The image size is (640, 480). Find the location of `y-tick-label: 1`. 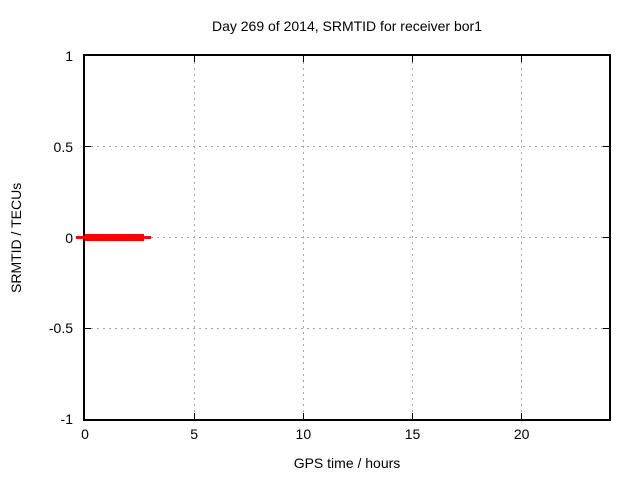

y-tick-label: 1 is located at coordinates (69, 56).